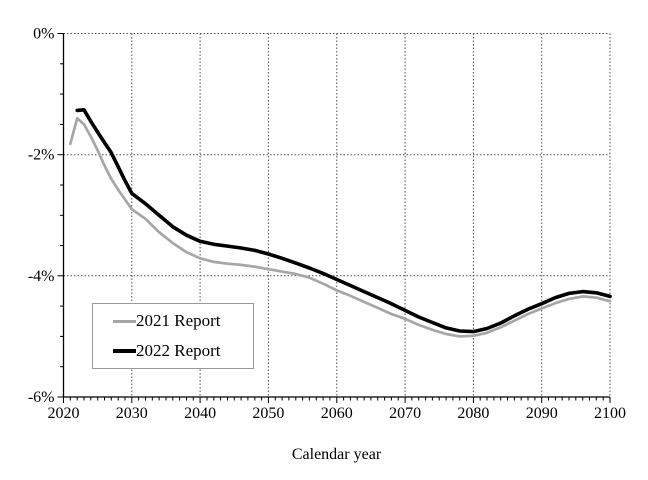  I want to click on x-tick-label: 2050, so click(268, 413).